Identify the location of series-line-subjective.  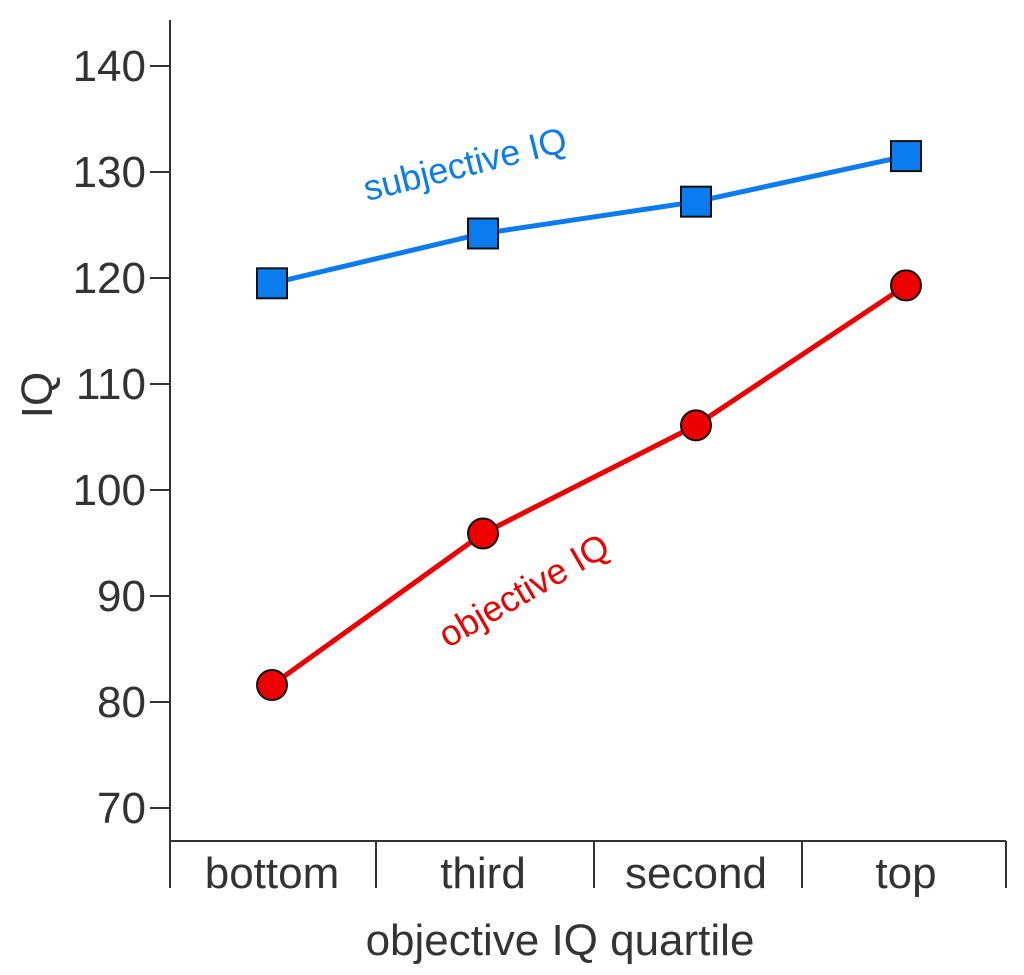
(589, 219).